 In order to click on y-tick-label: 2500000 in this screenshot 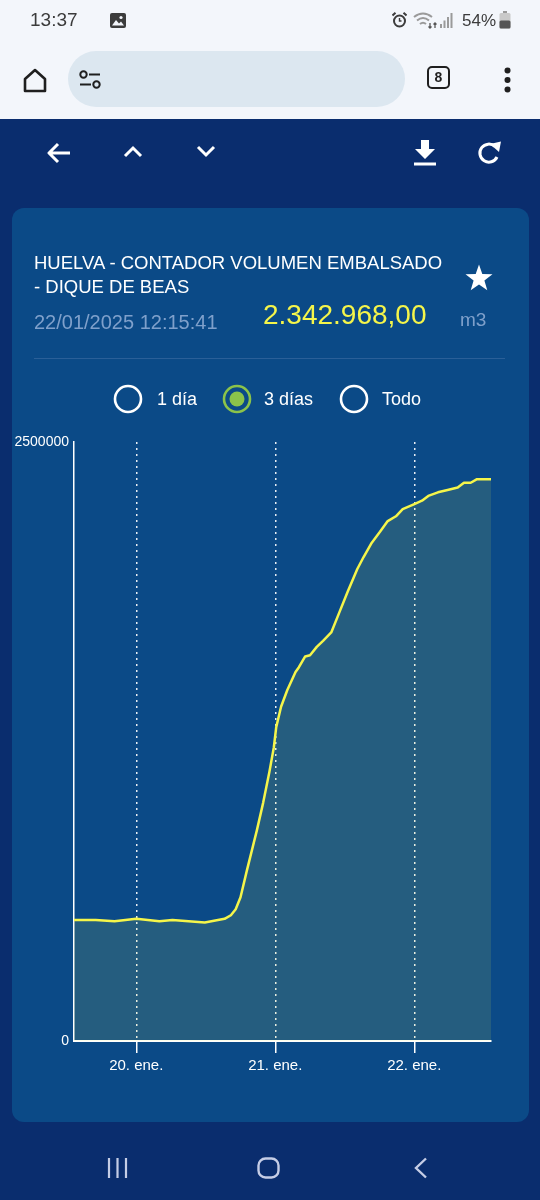, I will do `click(42, 440)`.